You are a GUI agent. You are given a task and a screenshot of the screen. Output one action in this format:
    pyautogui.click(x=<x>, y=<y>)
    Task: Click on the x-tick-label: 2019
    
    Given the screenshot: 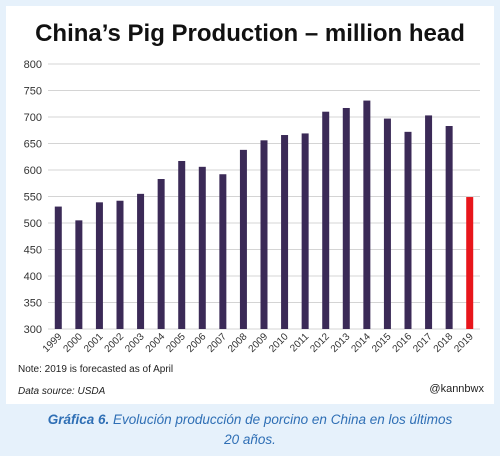 What is the action you would take?
    pyautogui.click(x=464, y=343)
    